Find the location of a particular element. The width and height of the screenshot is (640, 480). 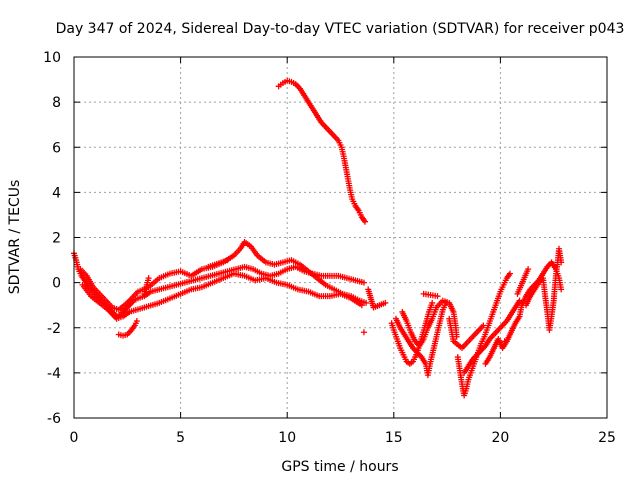

y-tick-label: 4 is located at coordinates (56, 193).